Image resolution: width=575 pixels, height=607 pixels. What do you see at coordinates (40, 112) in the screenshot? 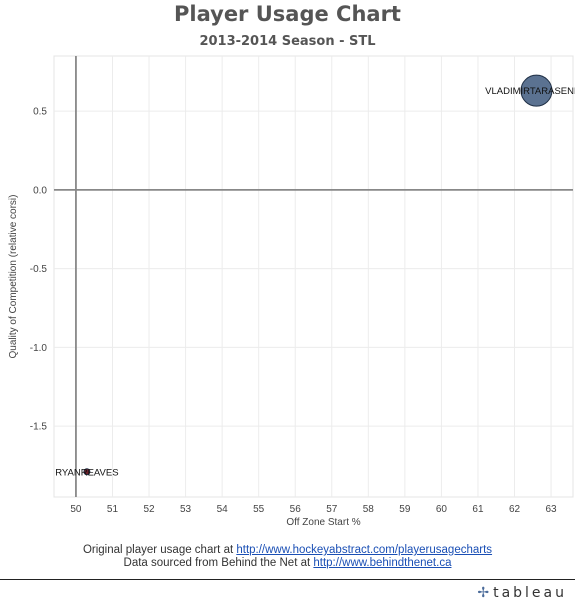
I see `y-tick-label: 0.5` at bounding box center [40, 112].